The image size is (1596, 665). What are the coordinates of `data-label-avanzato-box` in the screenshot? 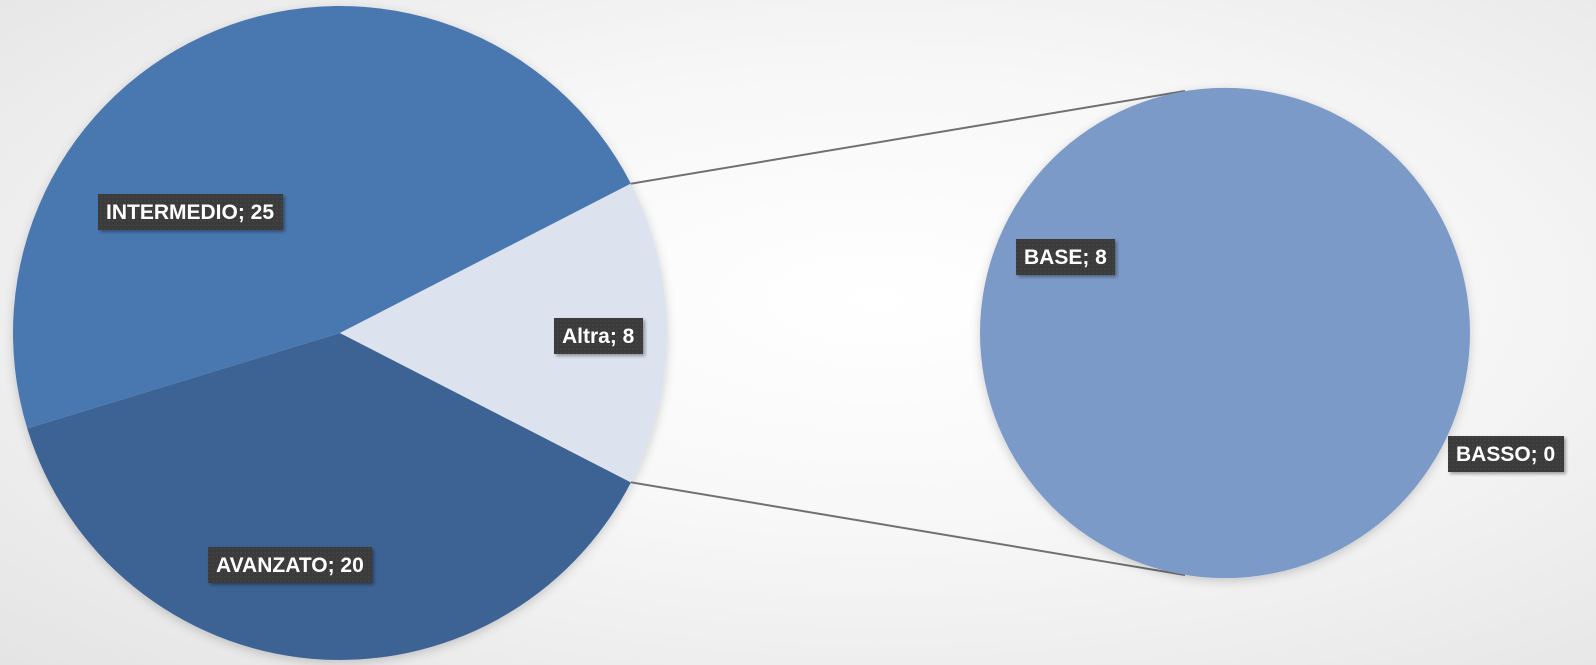 It's located at (290, 565).